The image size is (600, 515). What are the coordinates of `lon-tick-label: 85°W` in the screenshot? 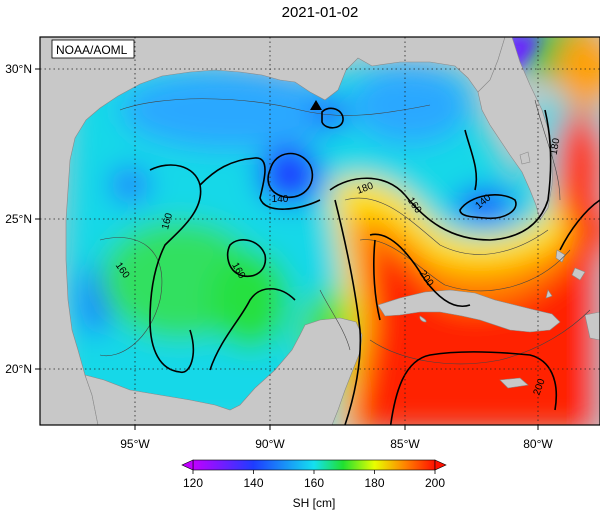 It's located at (405, 444).